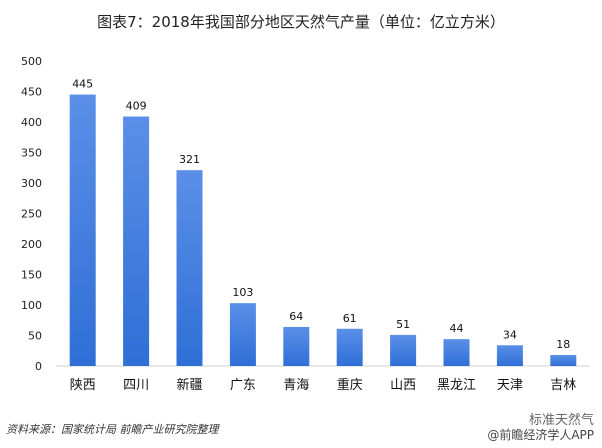 The width and height of the screenshot is (602, 448). I want to click on y-tick-label: 500, so click(31, 61).